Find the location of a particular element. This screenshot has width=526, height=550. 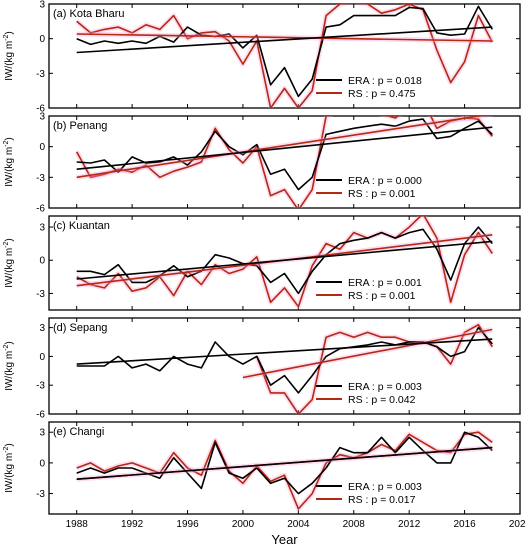

x-tick-label: 2000 is located at coordinates (243, 524).